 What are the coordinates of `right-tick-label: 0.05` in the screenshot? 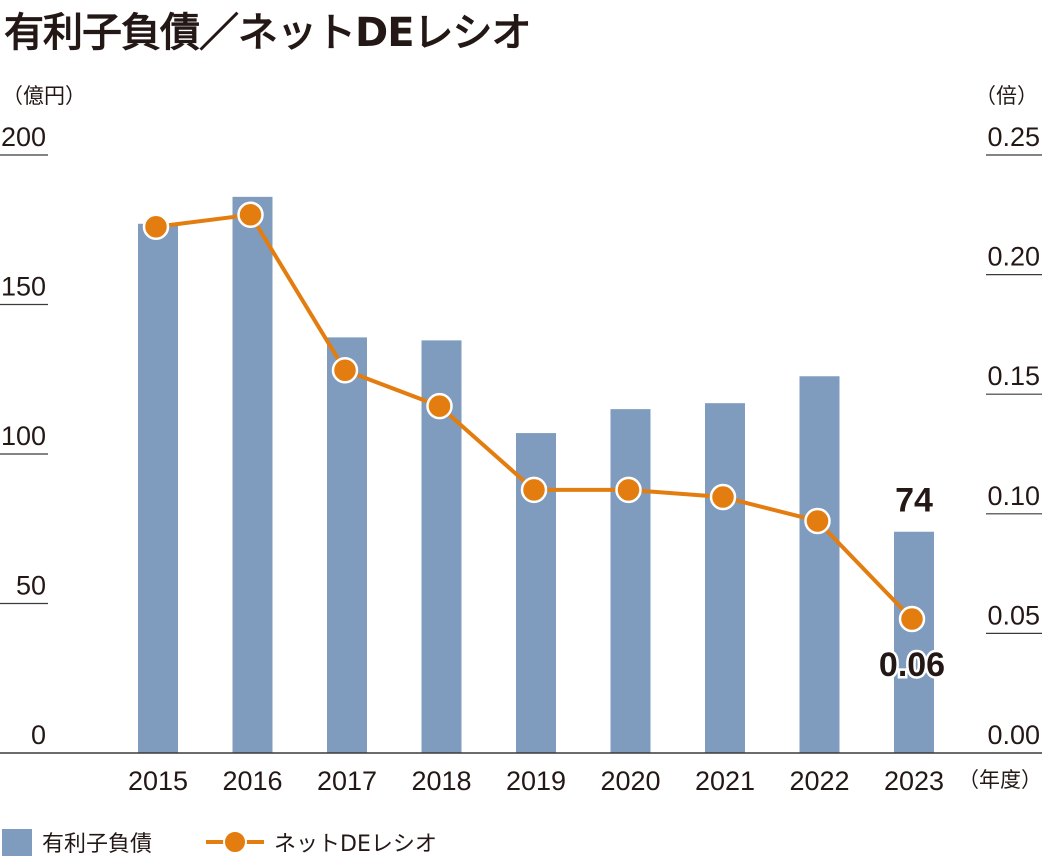 It's located at (1013, 615).